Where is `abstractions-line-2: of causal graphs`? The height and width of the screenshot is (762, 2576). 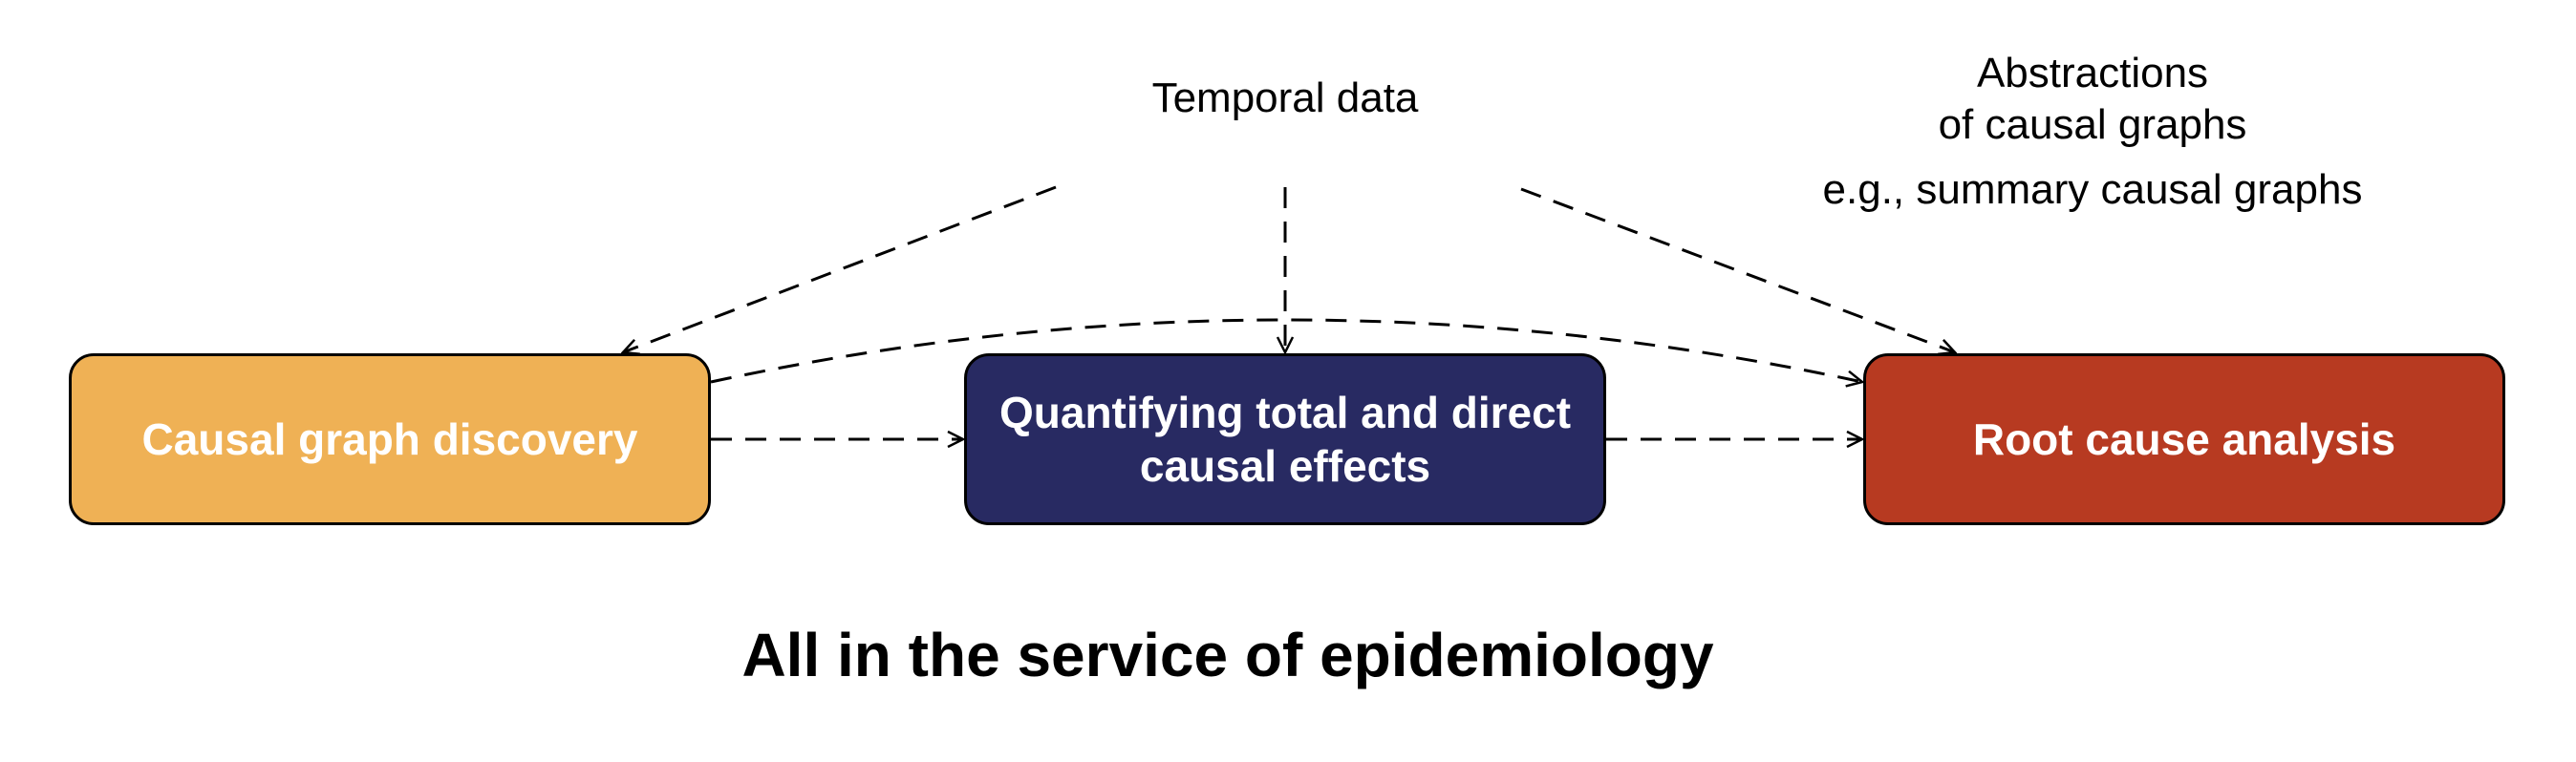
abstractions-line-2: of causal graphs is located at coordinates (2092, 124).